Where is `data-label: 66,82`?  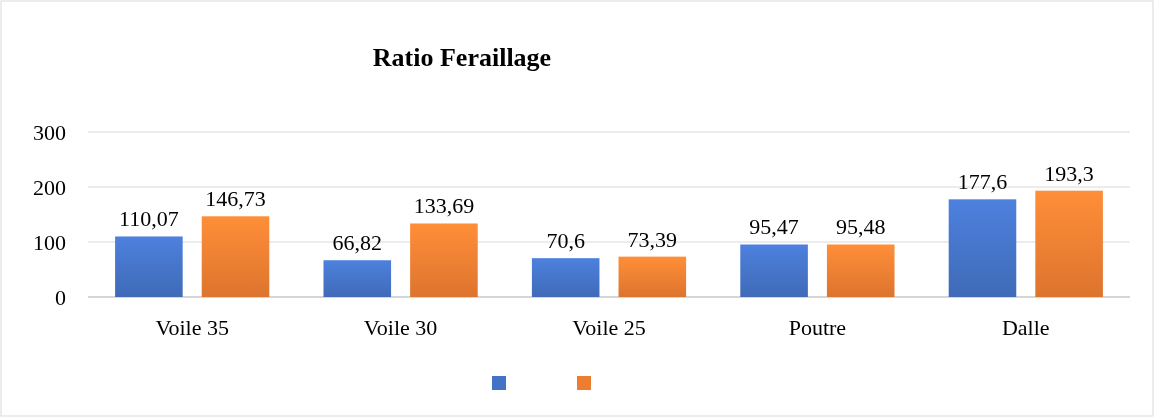
data-label: 66,82 is located at coordinates (357, 243).